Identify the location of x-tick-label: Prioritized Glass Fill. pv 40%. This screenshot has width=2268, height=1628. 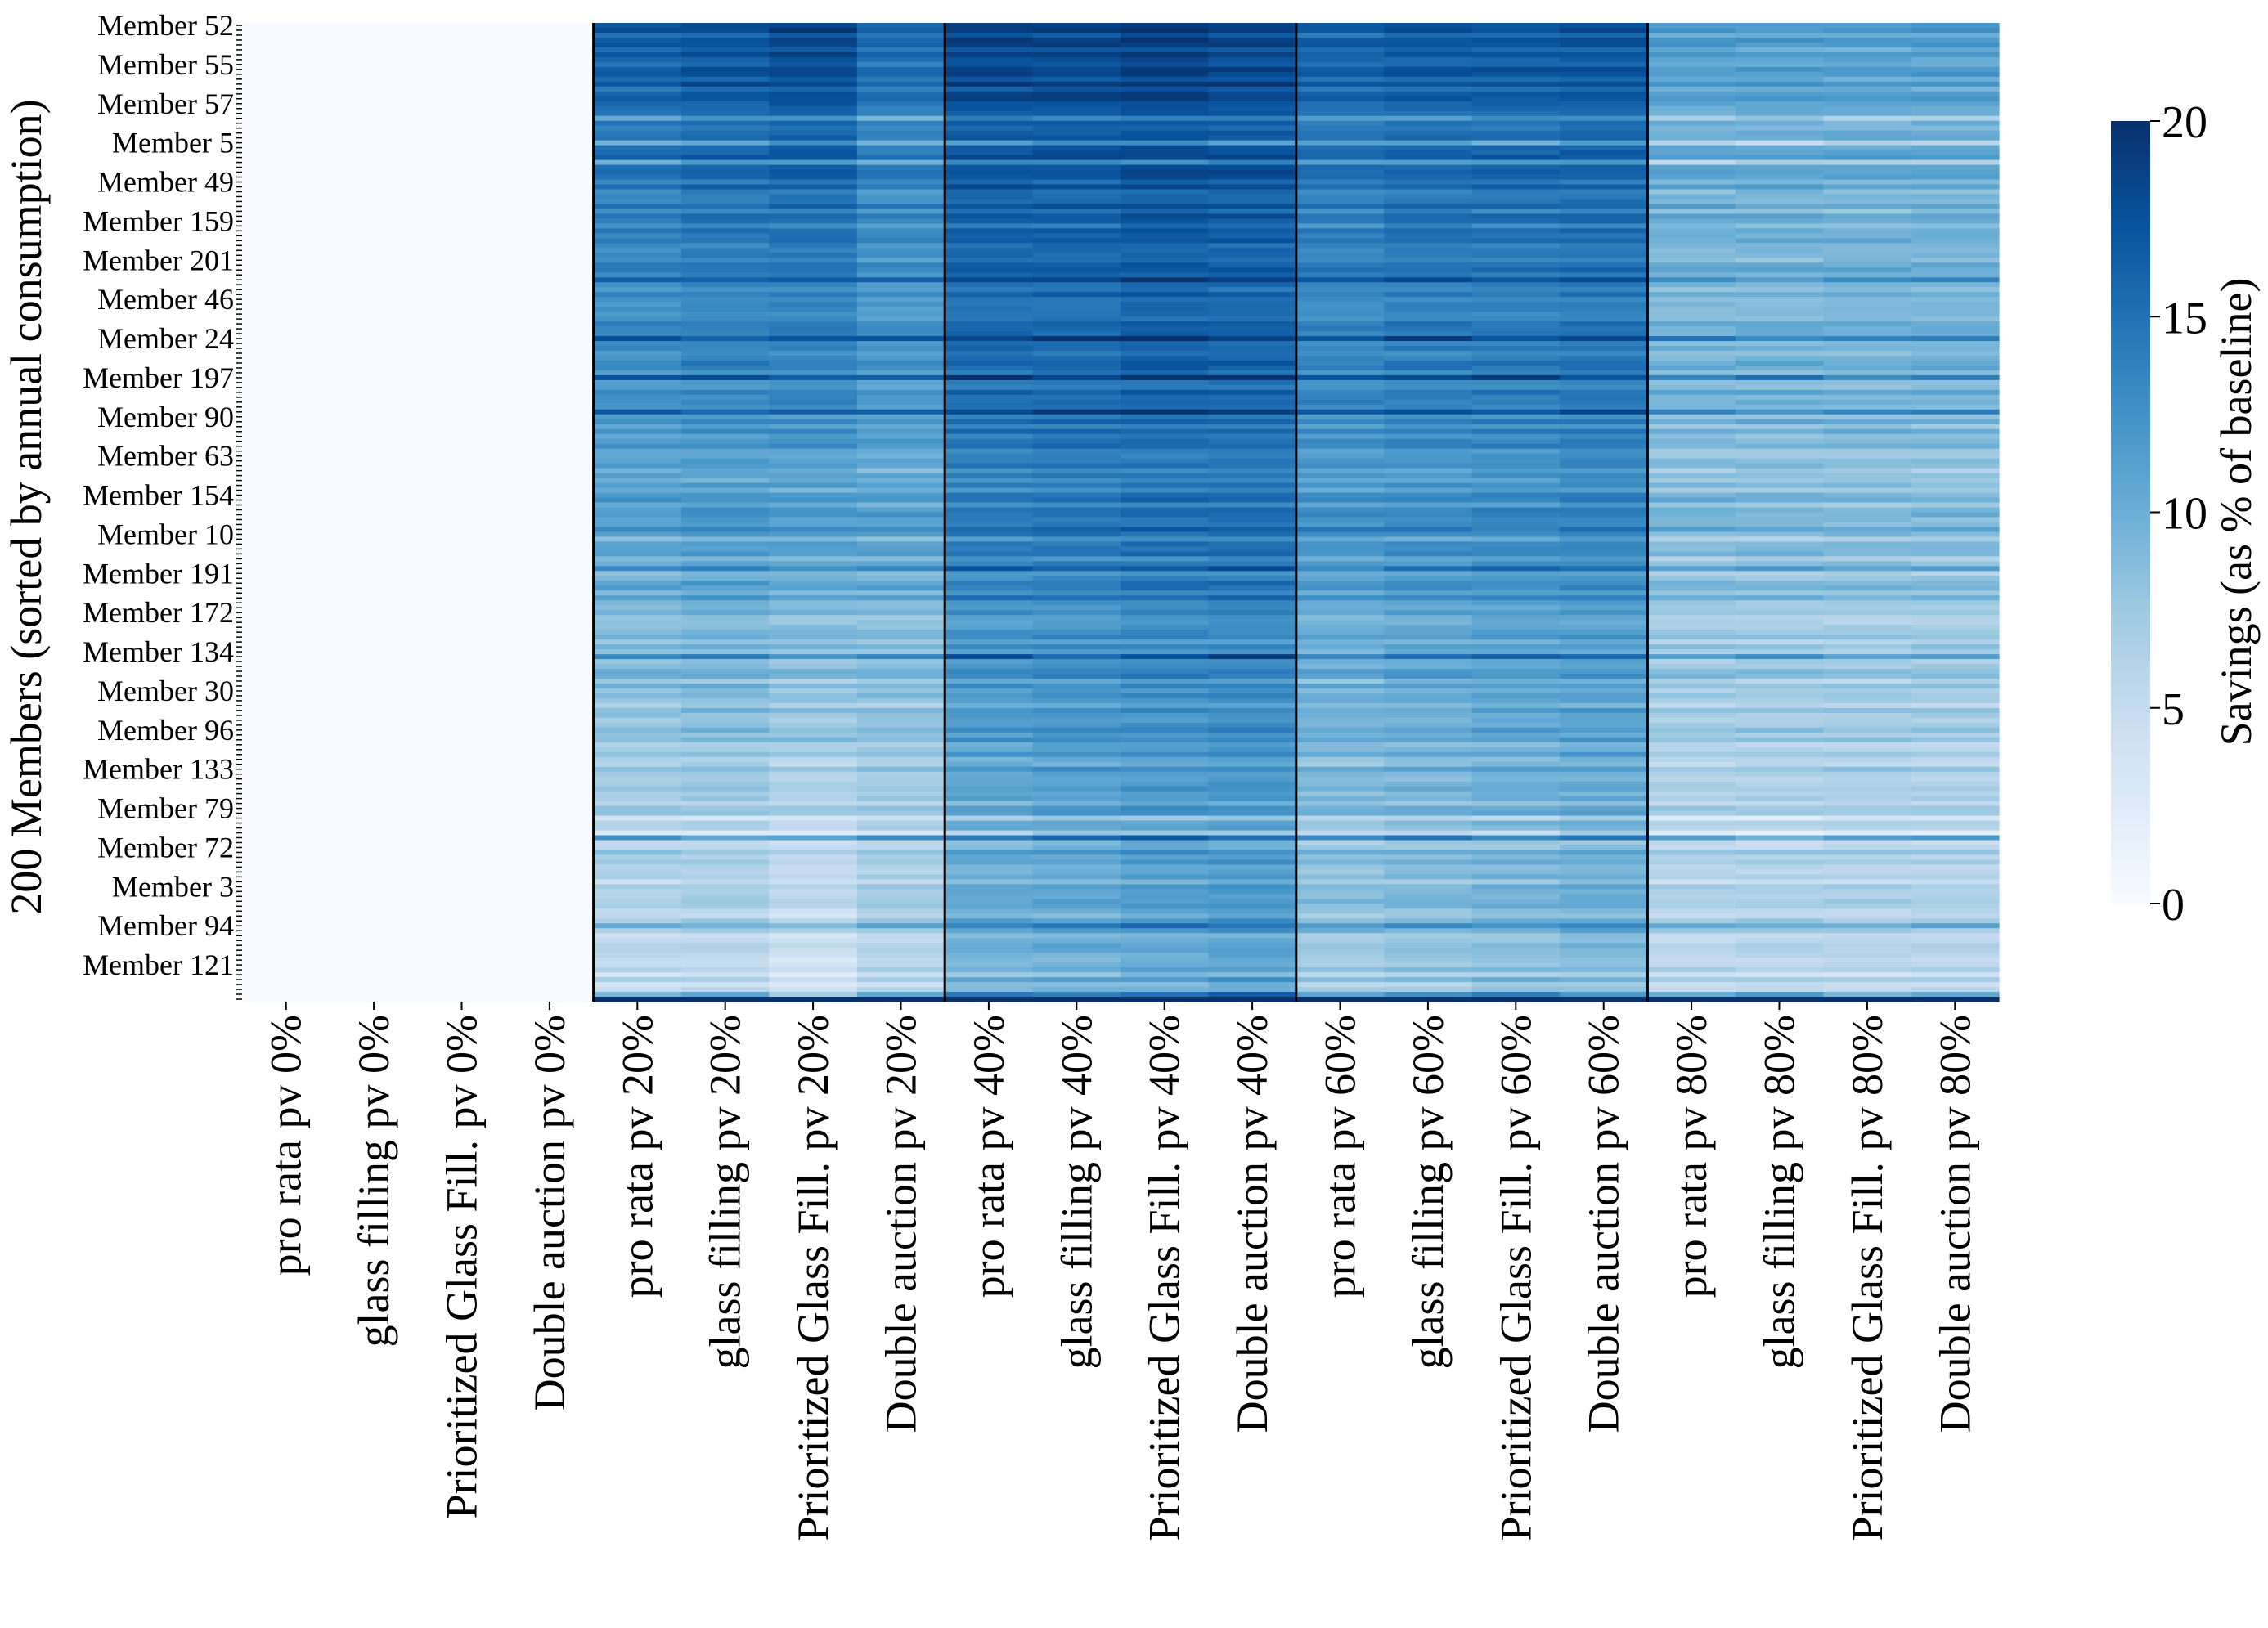
(1164, 1278).